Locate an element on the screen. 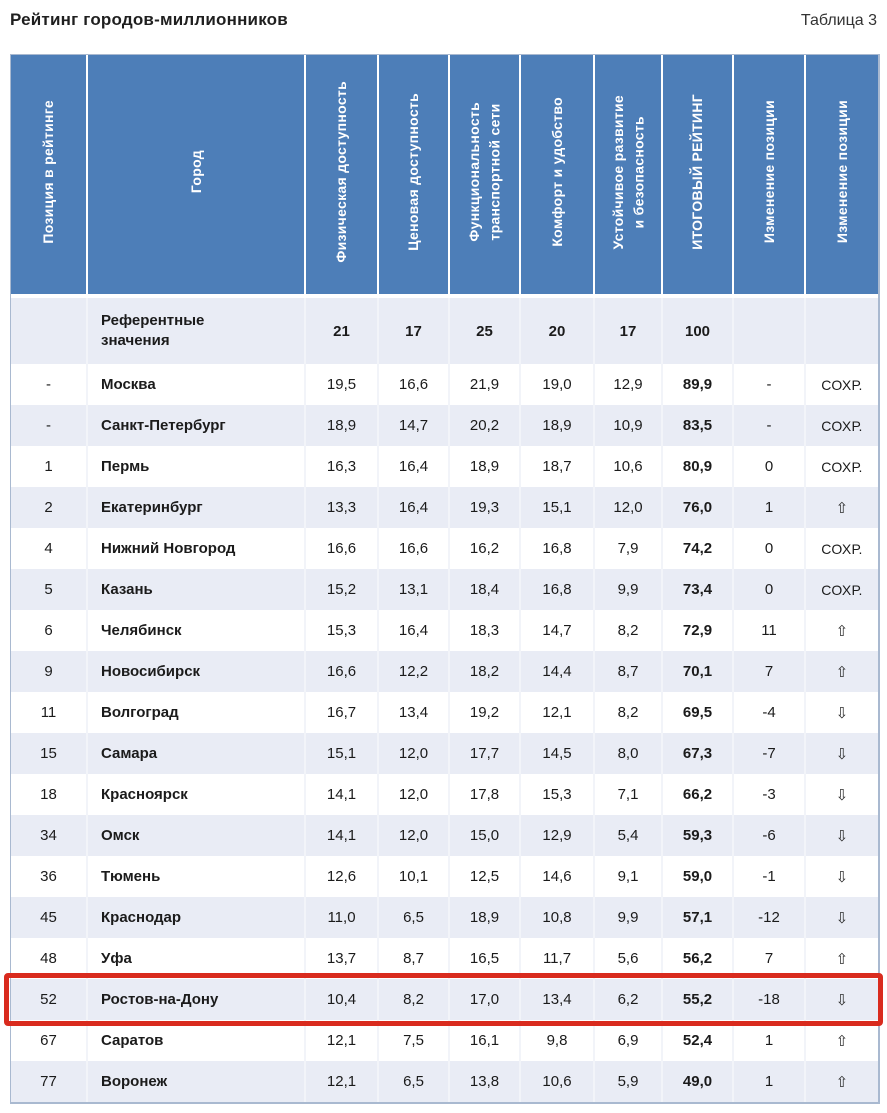 Image resolution: width=887 pixels, height=1113 pixels. column-header-label: Комфорт и удобство is located at coordinates (556, 172).